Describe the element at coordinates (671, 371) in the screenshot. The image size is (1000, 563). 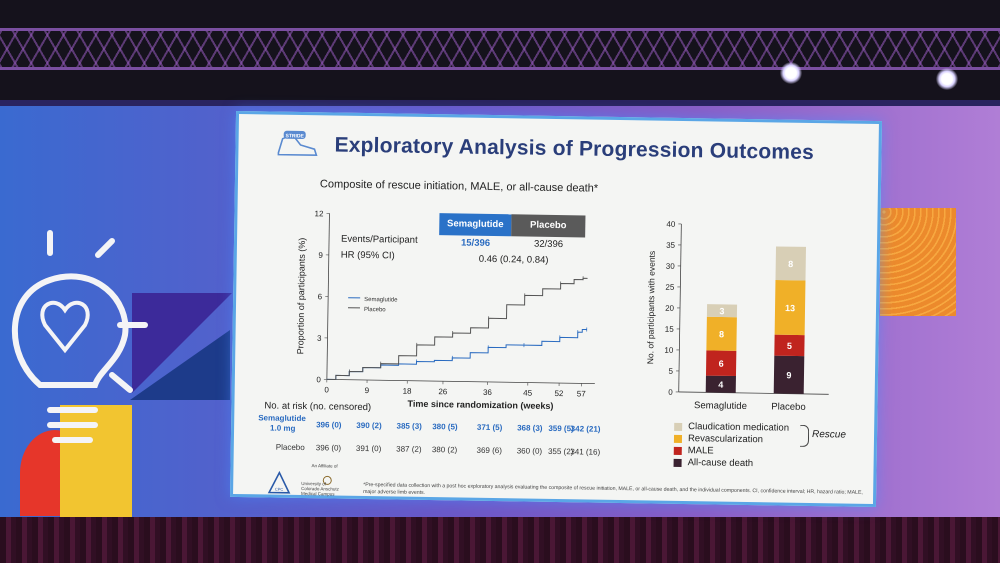
I see `y-tick-label: 5` at that location.